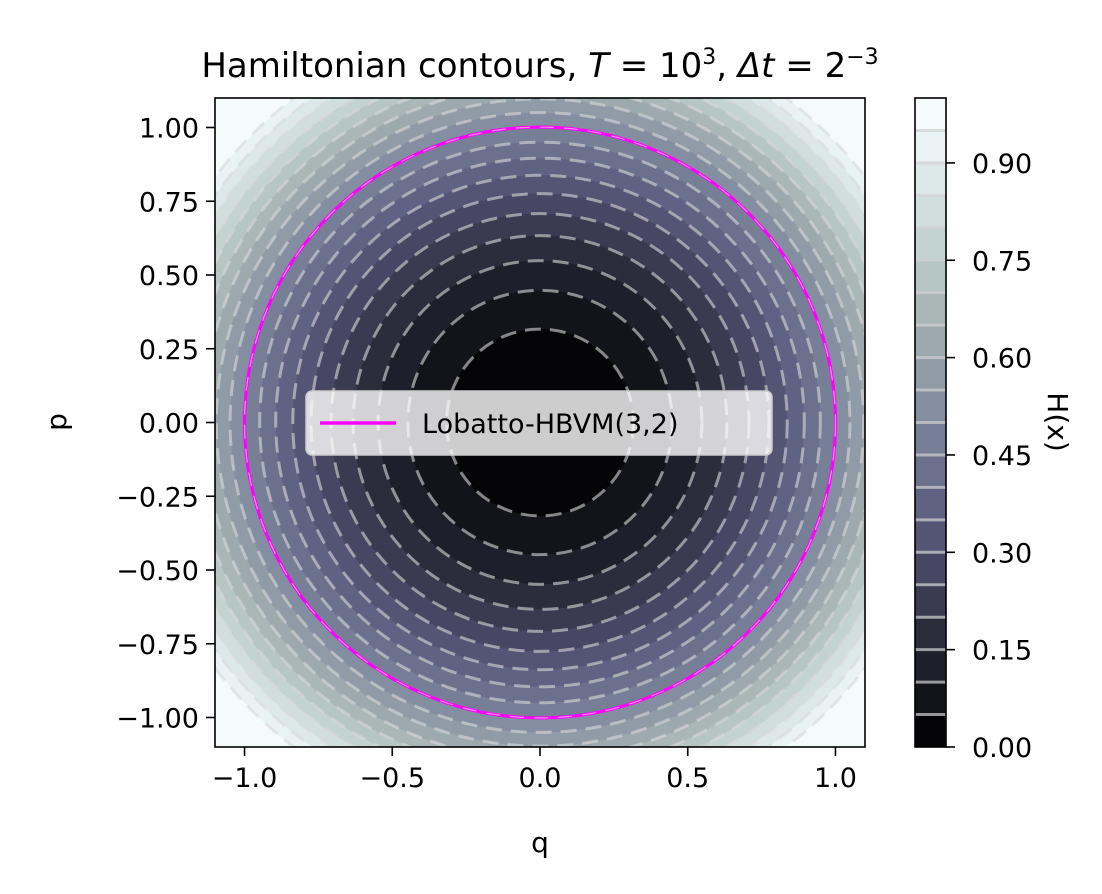 The height and width of the screenshot is (894, 1102). I want to click on colorbar-tick-label: 0.00, so click(1002, 748).